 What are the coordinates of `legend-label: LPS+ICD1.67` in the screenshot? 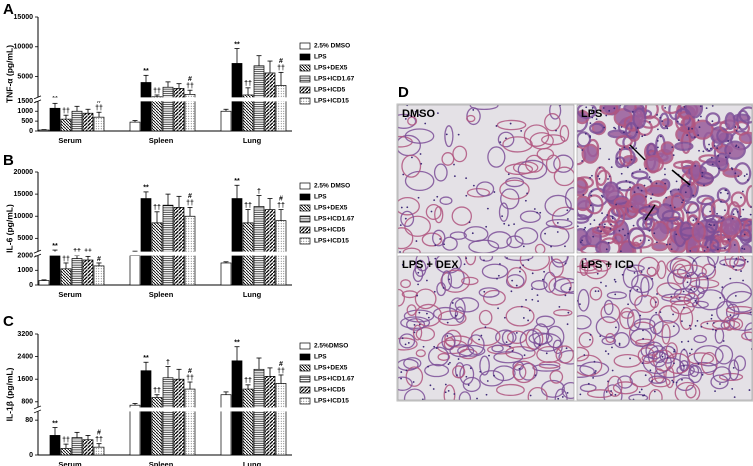 It's located at (334, 379).